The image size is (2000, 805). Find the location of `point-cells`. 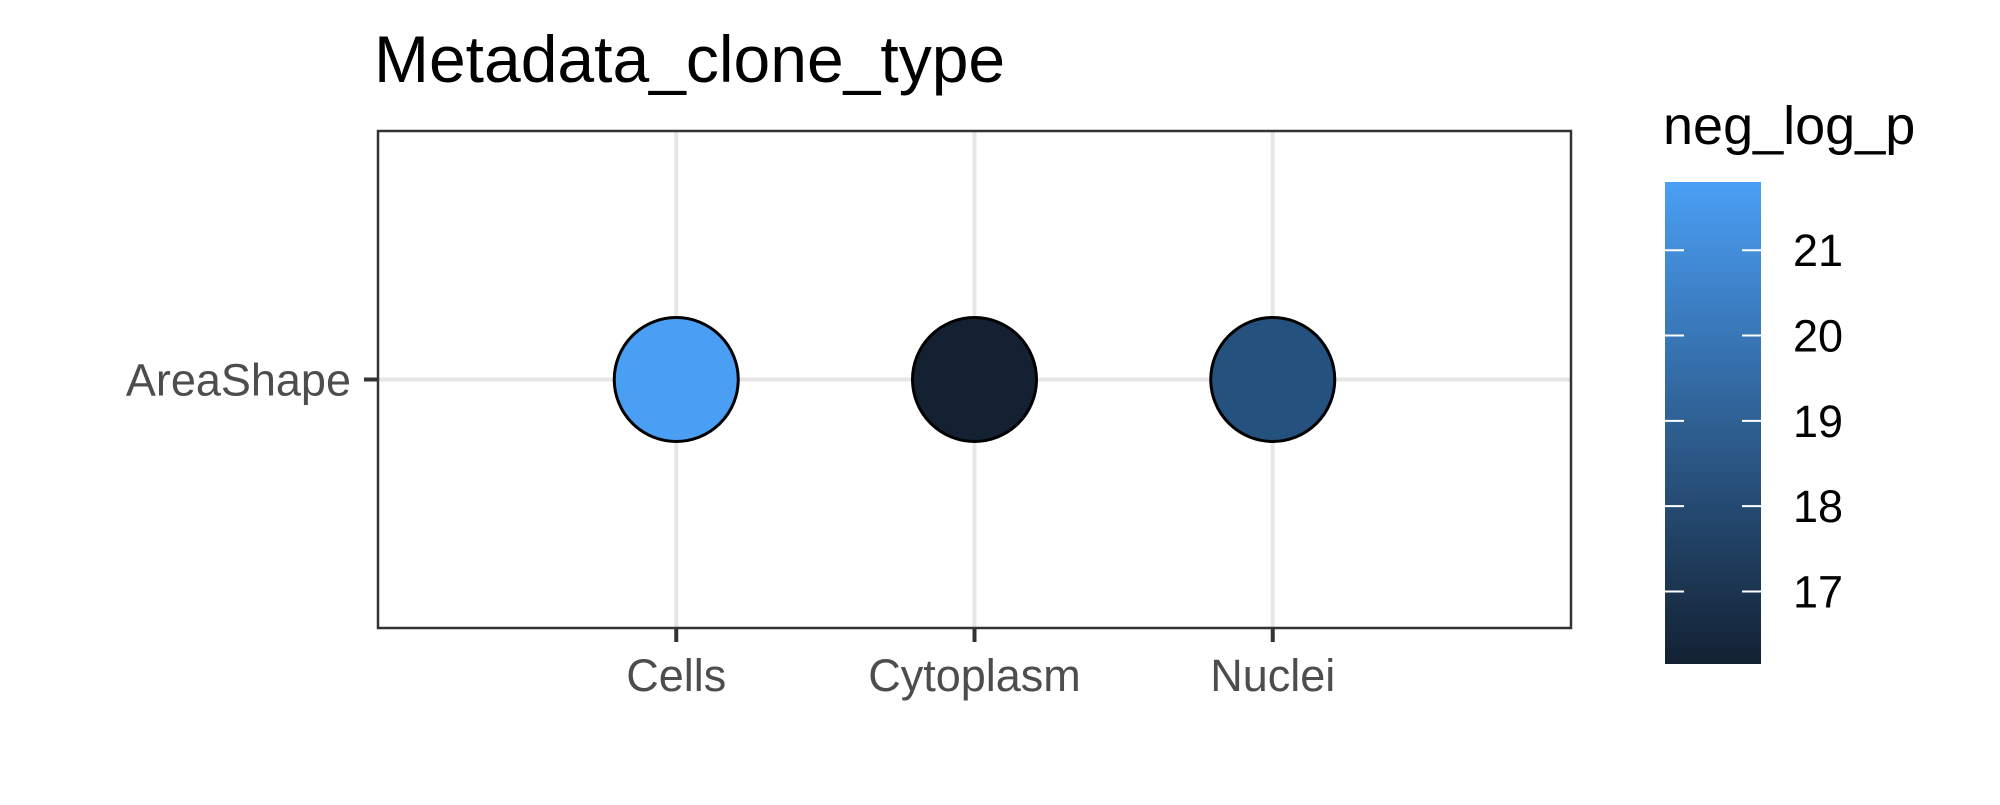

point-cells is located at coordinates (676, 379).